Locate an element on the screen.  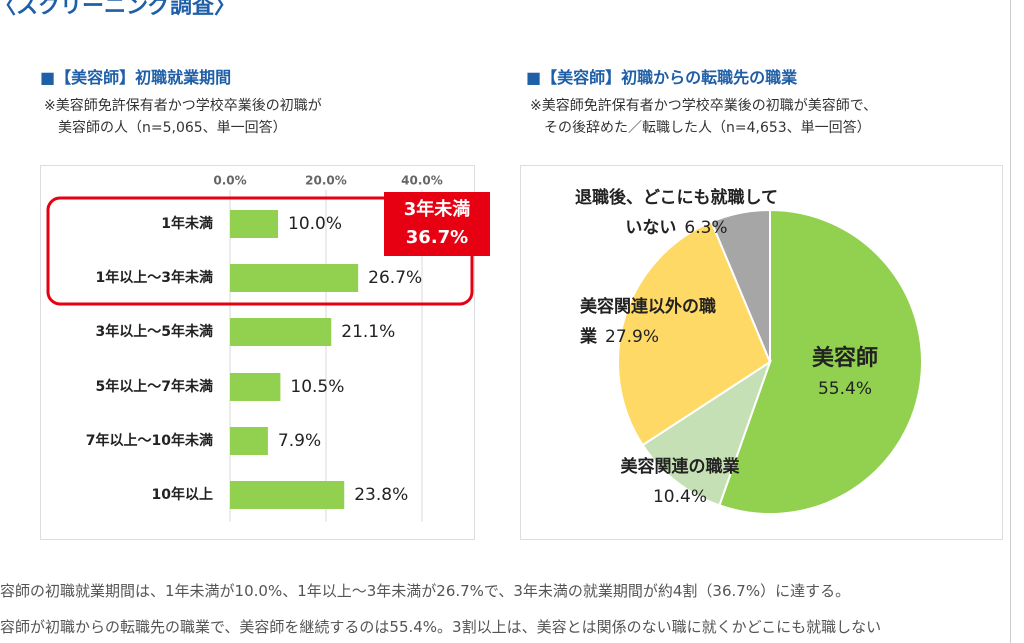
slice-name: 美容師 is located at coordinates (844, 358).